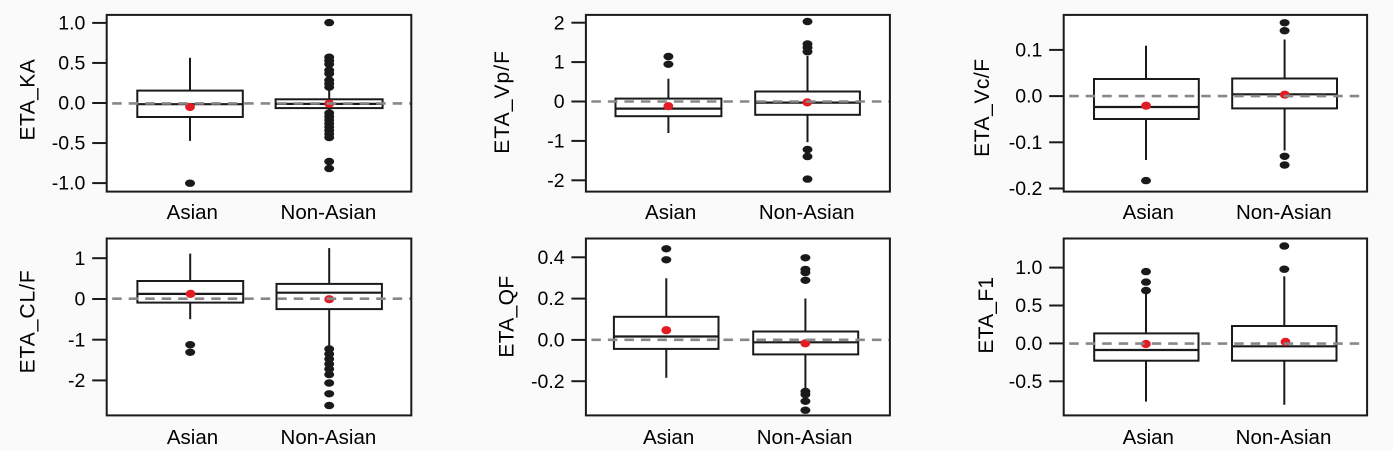  What do you see at coordinates (69, 184) in the screenshot?
I see `svg-text: -1.0` at bounding box center [69, 184].